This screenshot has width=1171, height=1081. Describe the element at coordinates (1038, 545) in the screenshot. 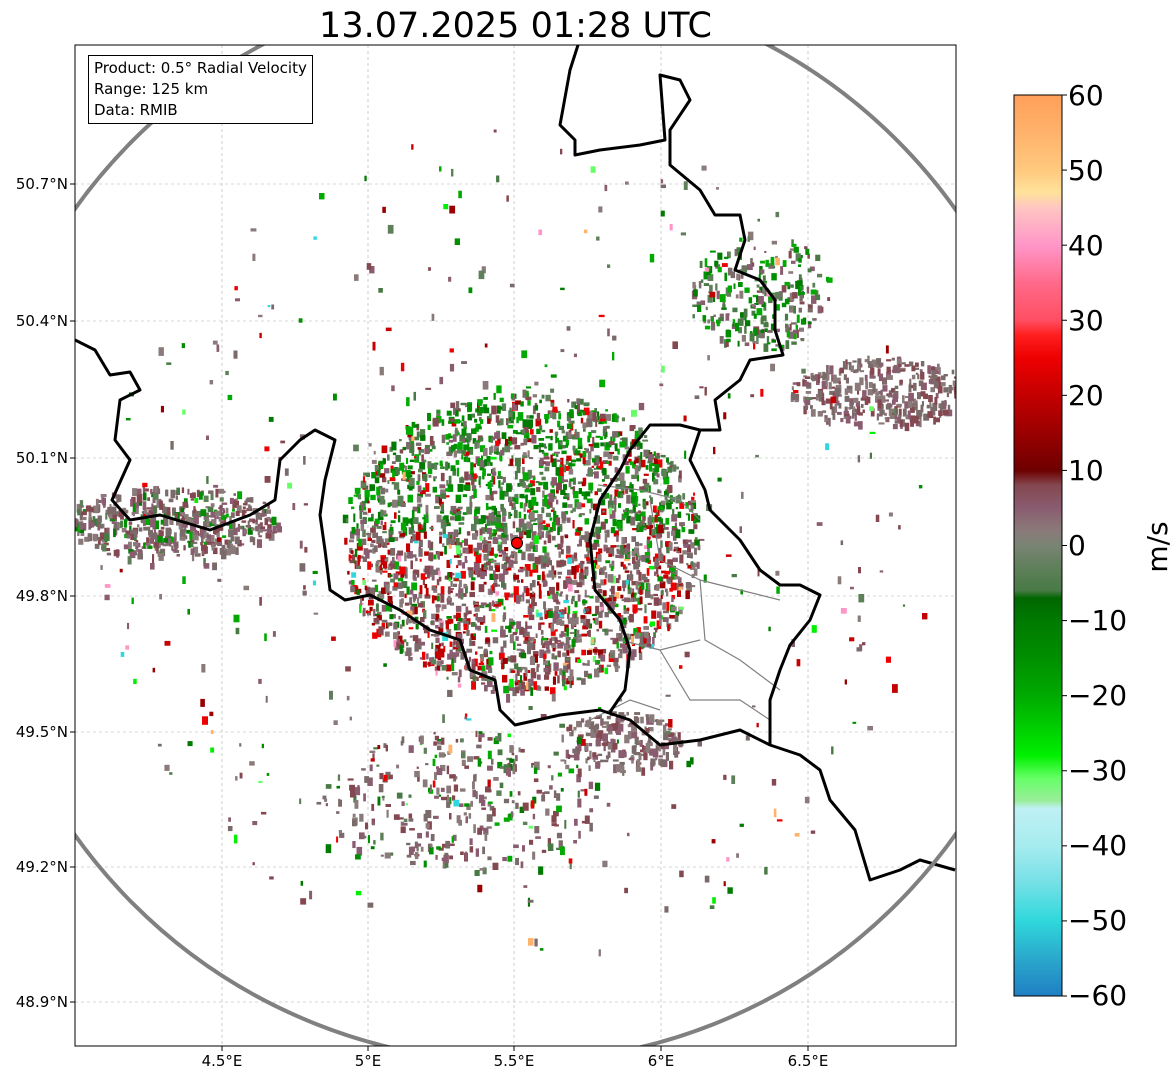

I see `colorbar` at that location.